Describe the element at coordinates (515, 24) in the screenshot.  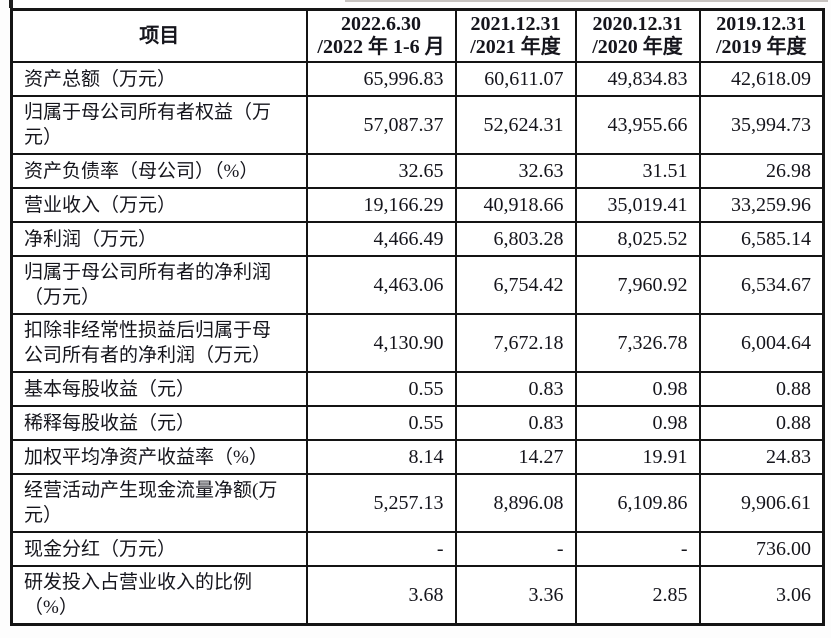
I see `period-date: 2021.12.31` at that location.